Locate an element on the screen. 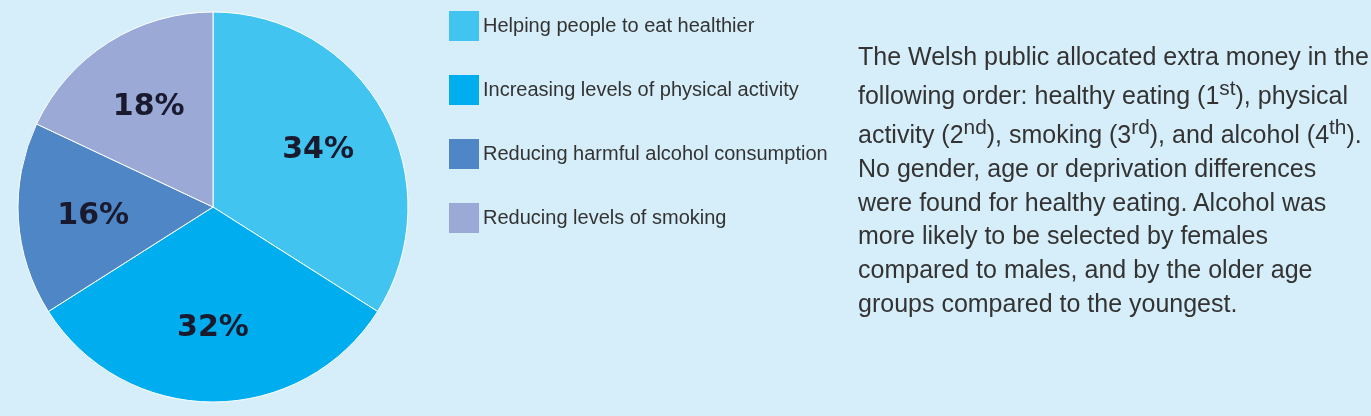  legend-label: Reducing harmful alcohol consumption is located at coordinates (655, 153).